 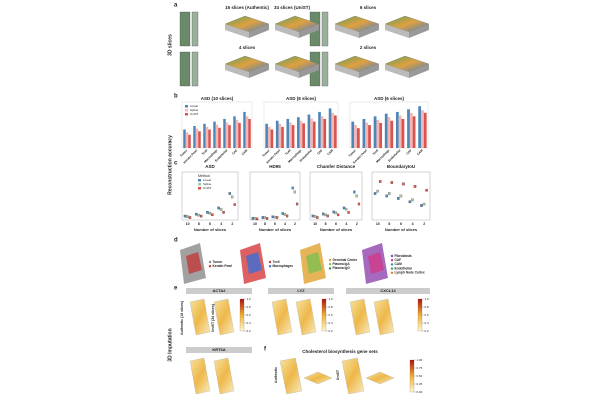 I want to click on colorbar-tick-label: 0.4, so click(x=427, y=323).